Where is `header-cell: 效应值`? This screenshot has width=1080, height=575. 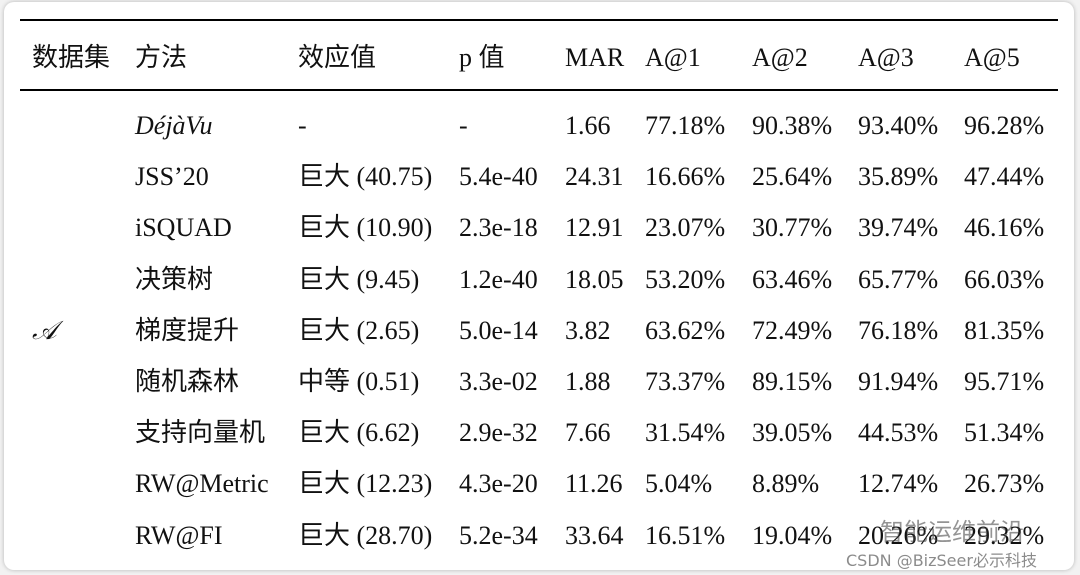
header-cell: 效应值 is located at coordinates (337, 57).